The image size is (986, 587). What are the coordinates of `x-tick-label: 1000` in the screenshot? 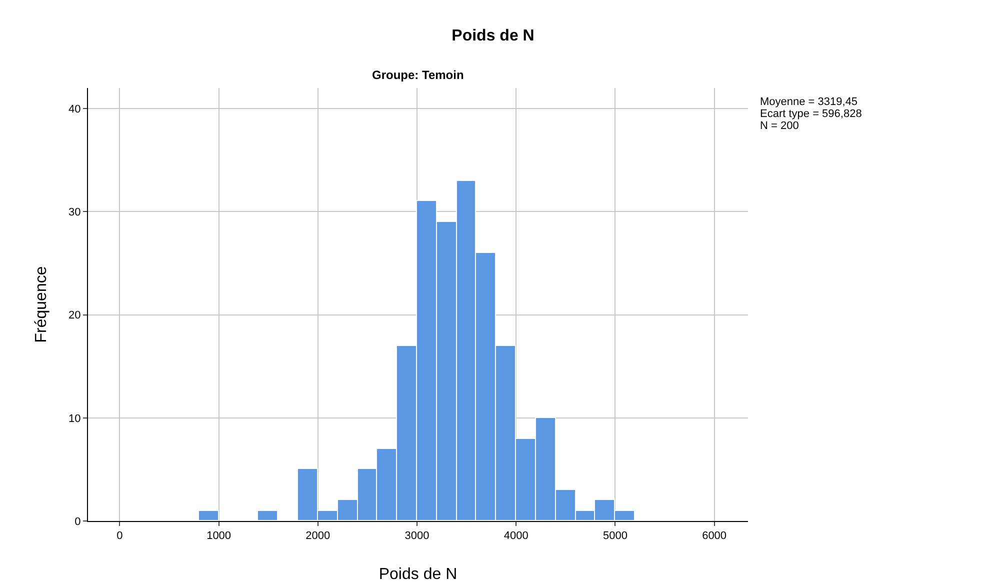 It's located at (219, 536).